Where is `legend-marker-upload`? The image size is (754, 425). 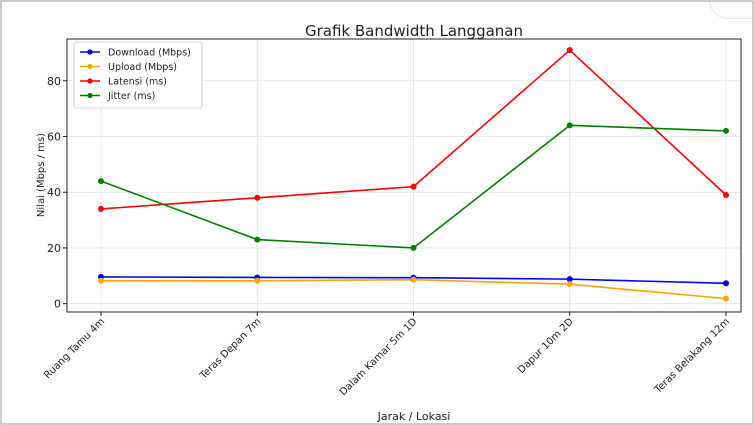 legend-marker-upload is located at coordinates (90, 66).